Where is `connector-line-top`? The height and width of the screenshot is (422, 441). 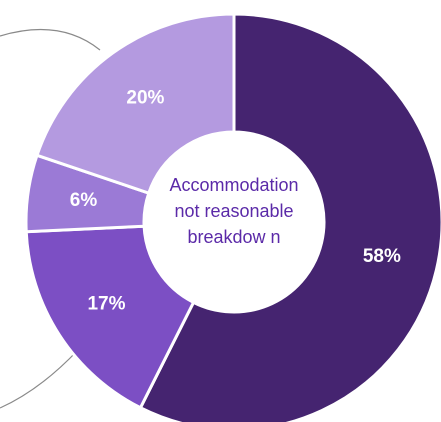 connector-line-top is located at coordinates (50, 39).